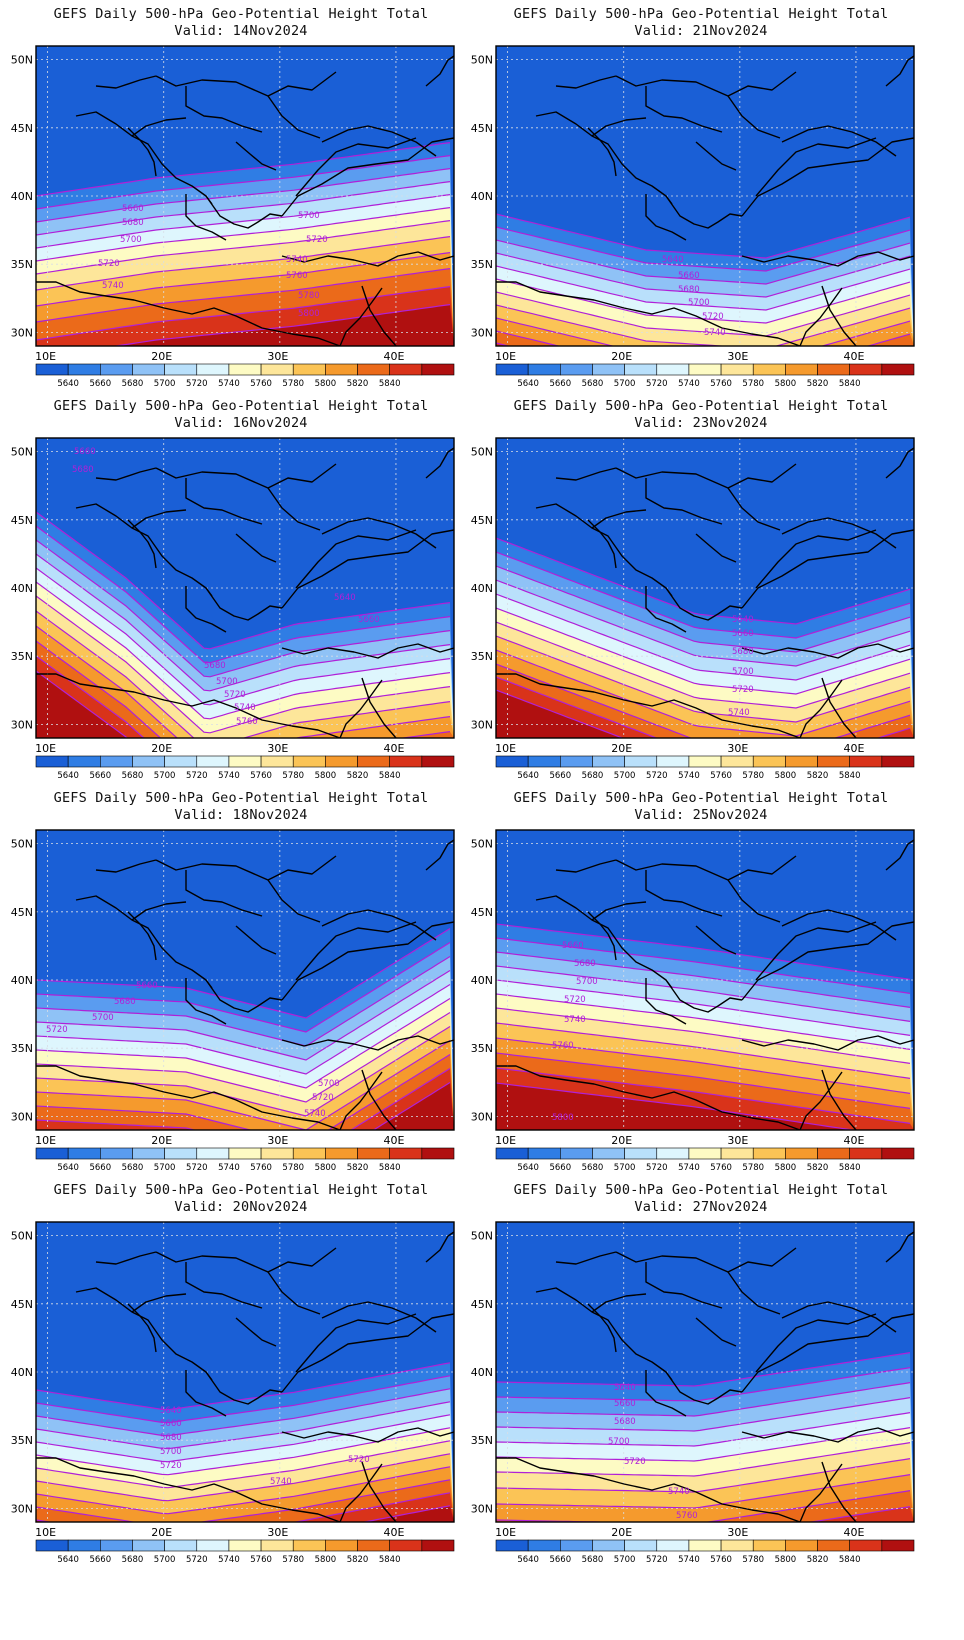 The height and width of the screenshot is (1640, 964). What do you see at coordinates (22, 196) in the screenshot?
I see `lat-tick-label: 40N` at bounding box center [22, 196].